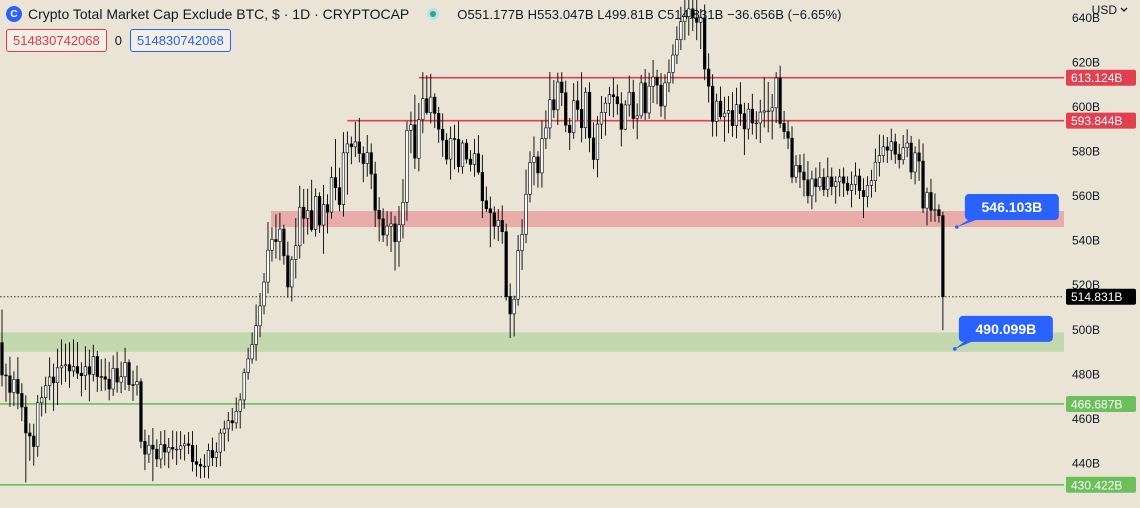 The width and height of the screenshot is (1140, 508). I want to click on price-callout: 490.099B, so click(1003, 333).